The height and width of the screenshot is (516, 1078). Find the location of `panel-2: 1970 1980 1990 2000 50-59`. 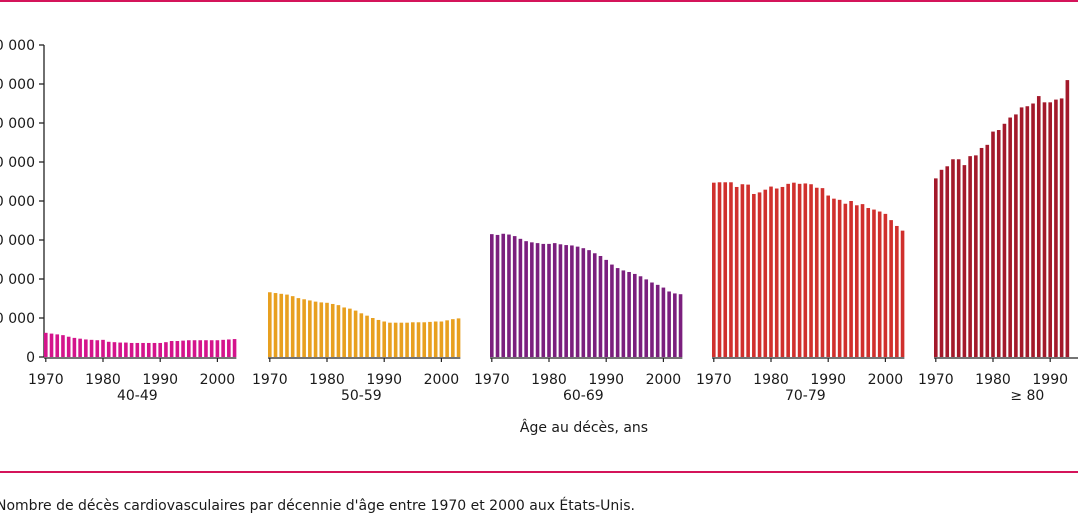

panel-2: 1970 1980 1990 2000 50-59 is located at coordinates (356, 348).